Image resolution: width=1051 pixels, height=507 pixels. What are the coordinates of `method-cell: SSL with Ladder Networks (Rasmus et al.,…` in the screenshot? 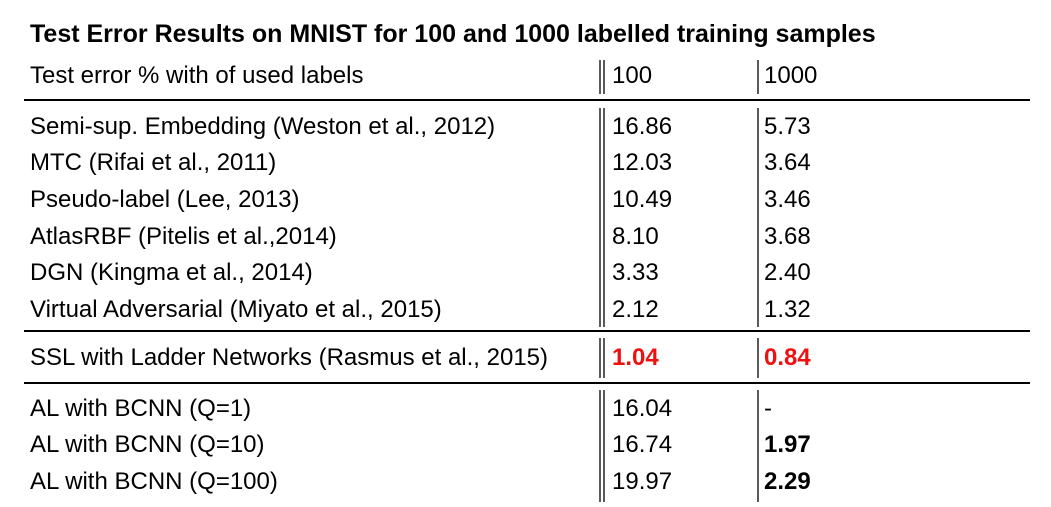 It's located at (289, 357).